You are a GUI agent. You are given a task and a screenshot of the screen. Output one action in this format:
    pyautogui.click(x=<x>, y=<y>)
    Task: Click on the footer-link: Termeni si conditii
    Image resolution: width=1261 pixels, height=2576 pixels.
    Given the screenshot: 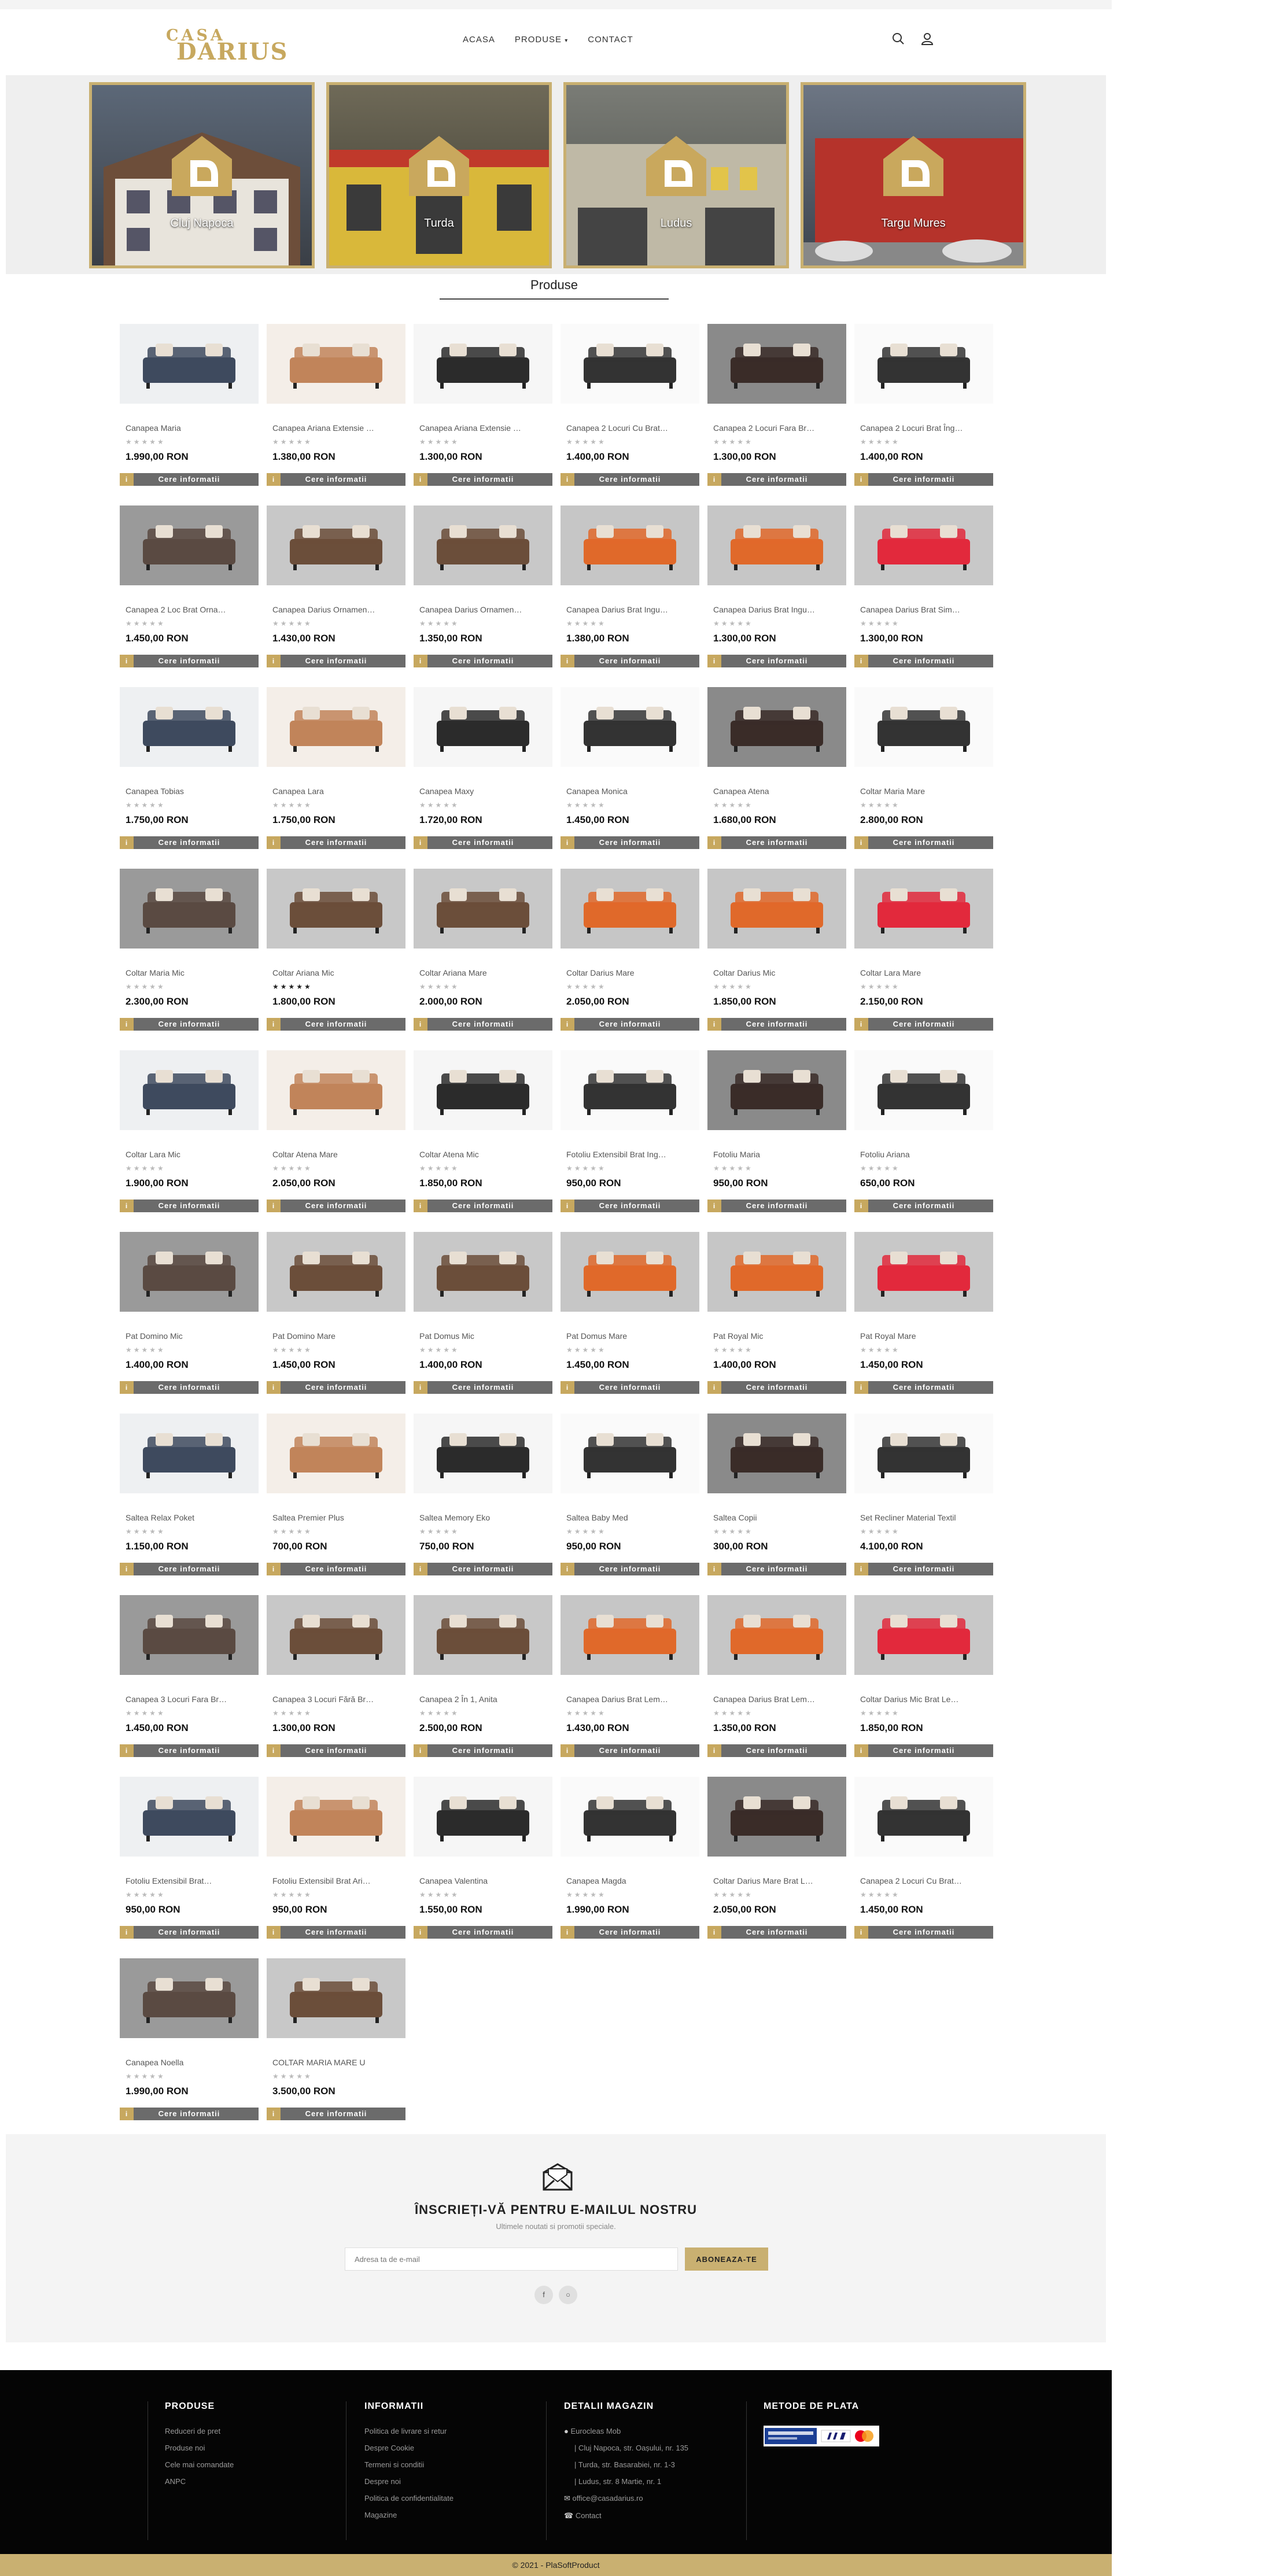 What is the action you would take?
    pyautogui.click(x=394, y=2464)
    